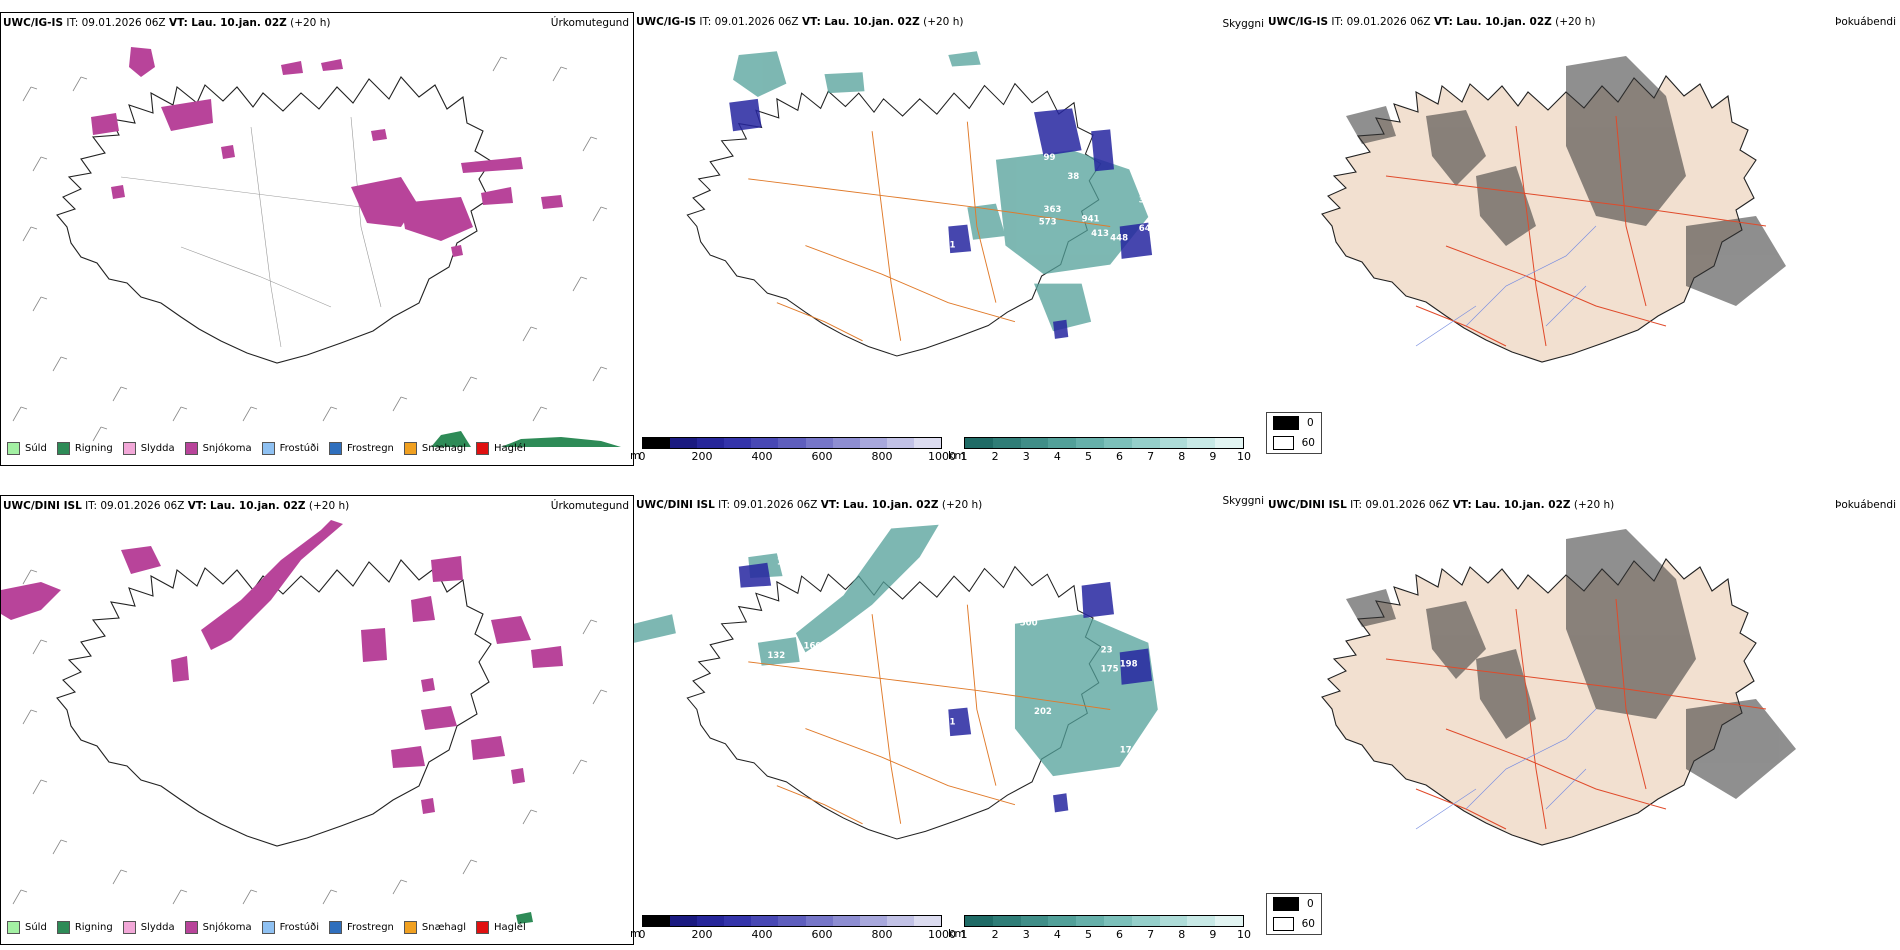 Image resolution: width=1900 pixels, height=950 pixels. Describe the element at coordinates (282, 667) in the screenshot. I see `snow-areas` at that location.